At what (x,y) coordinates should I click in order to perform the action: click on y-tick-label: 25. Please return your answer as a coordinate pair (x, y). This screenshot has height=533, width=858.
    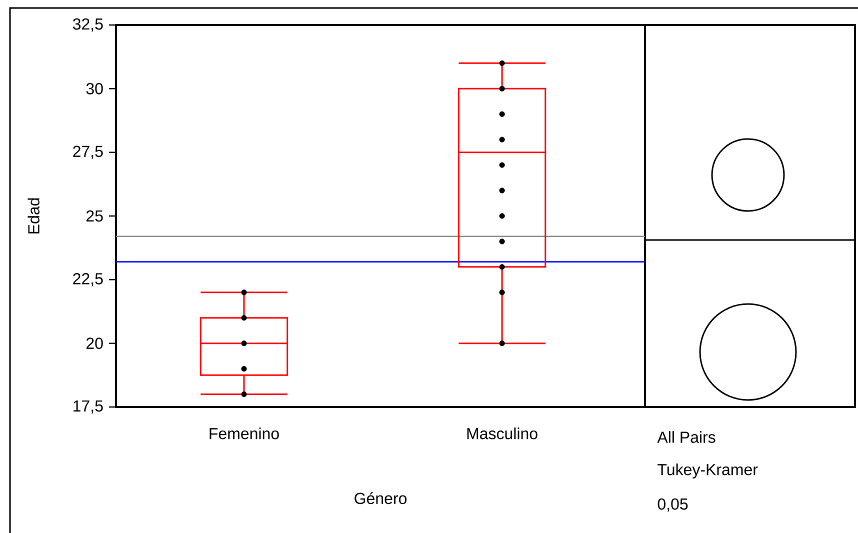
    Looking at the image, I should click on (94, 216).